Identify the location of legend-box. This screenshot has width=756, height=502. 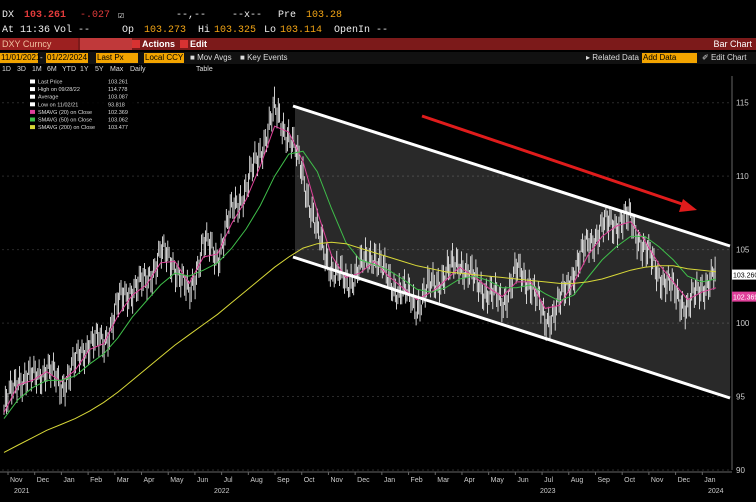
(81, 106).